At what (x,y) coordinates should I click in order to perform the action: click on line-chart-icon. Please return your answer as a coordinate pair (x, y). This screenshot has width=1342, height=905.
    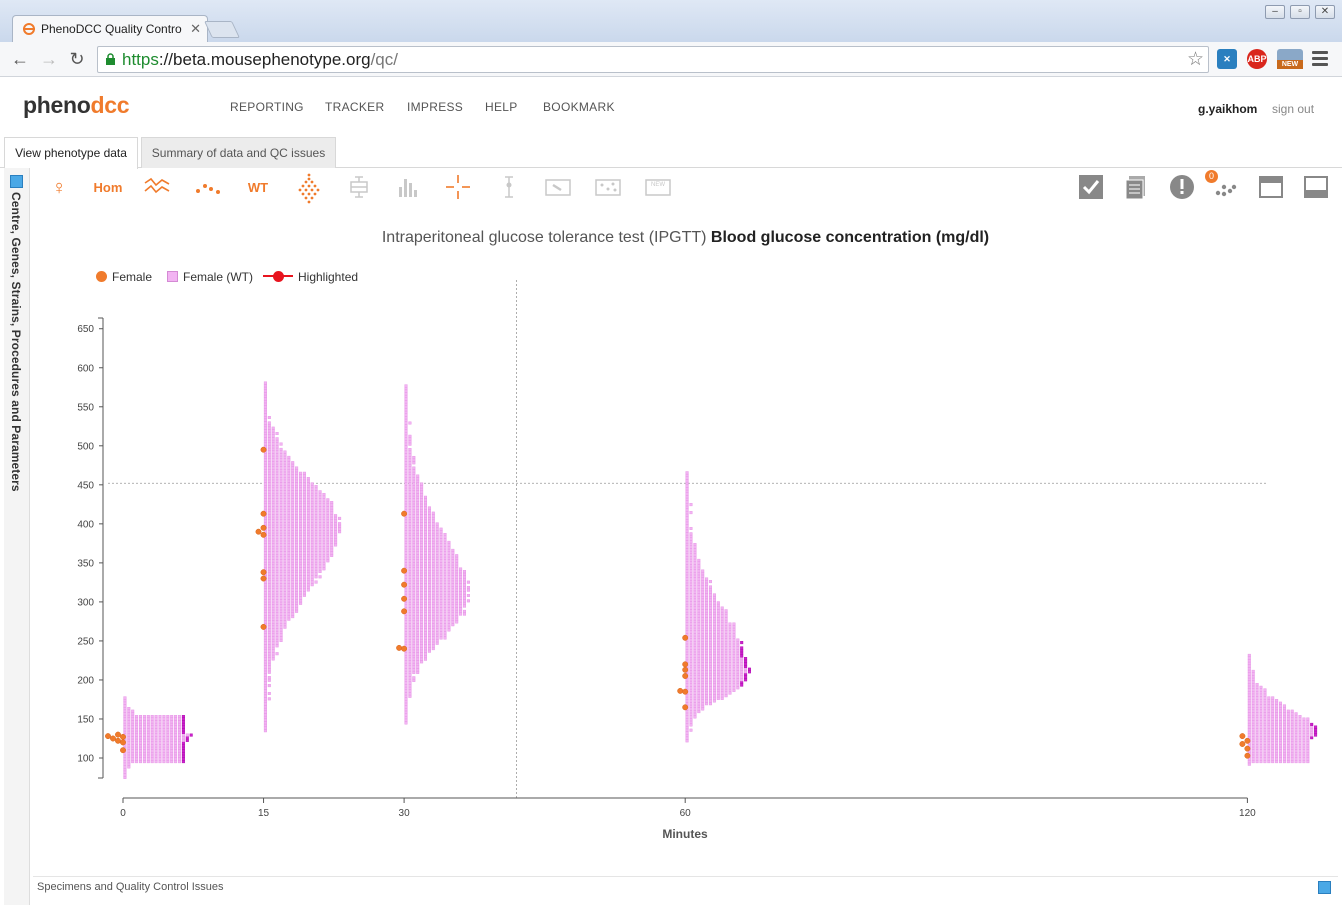
    Looking at the image, I should click on (157, 187).